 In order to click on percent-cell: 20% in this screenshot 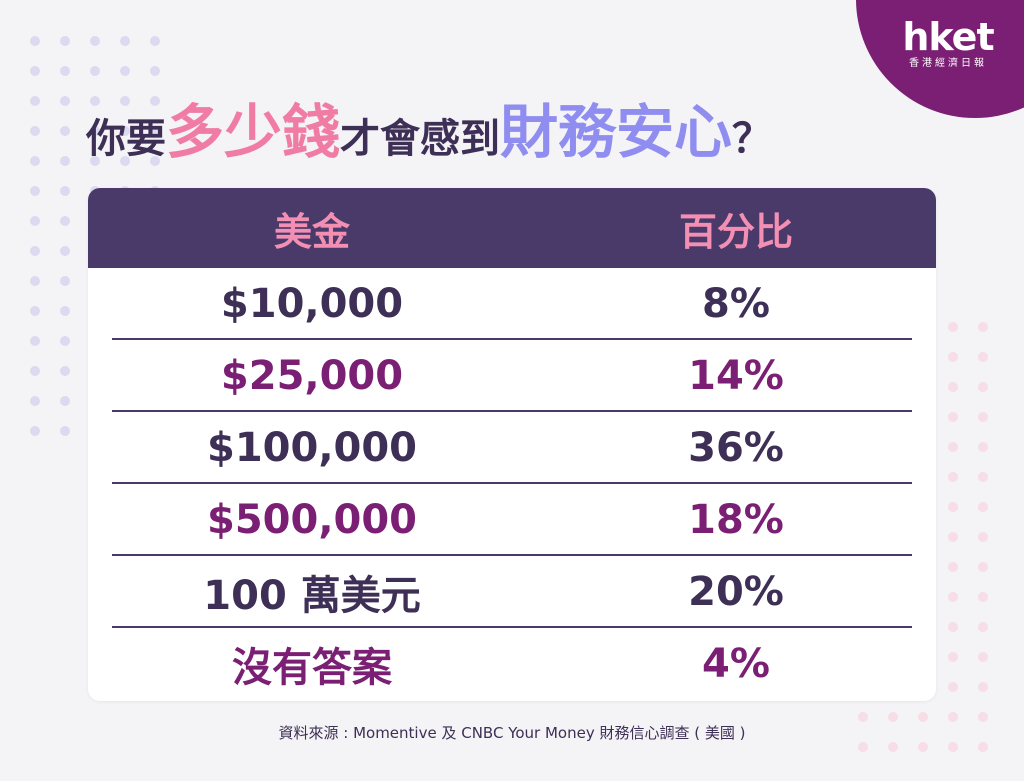, I will do `click(736, 592)`.